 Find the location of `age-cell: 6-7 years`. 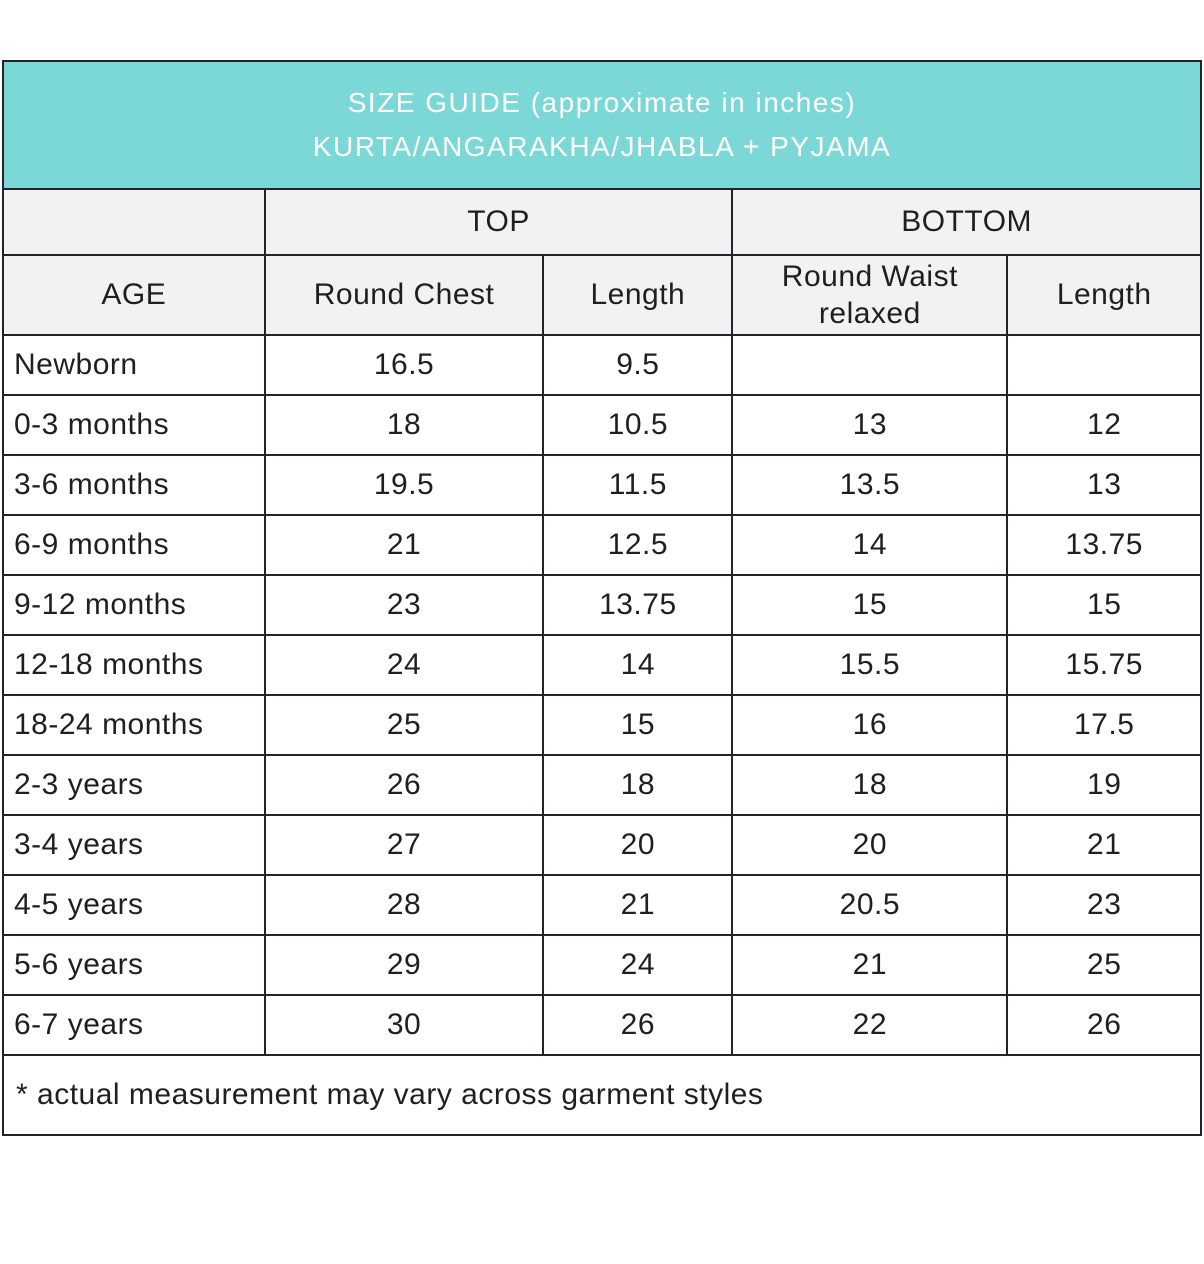

age-cell: 6-7 years is located at coordinates (134, 1024).